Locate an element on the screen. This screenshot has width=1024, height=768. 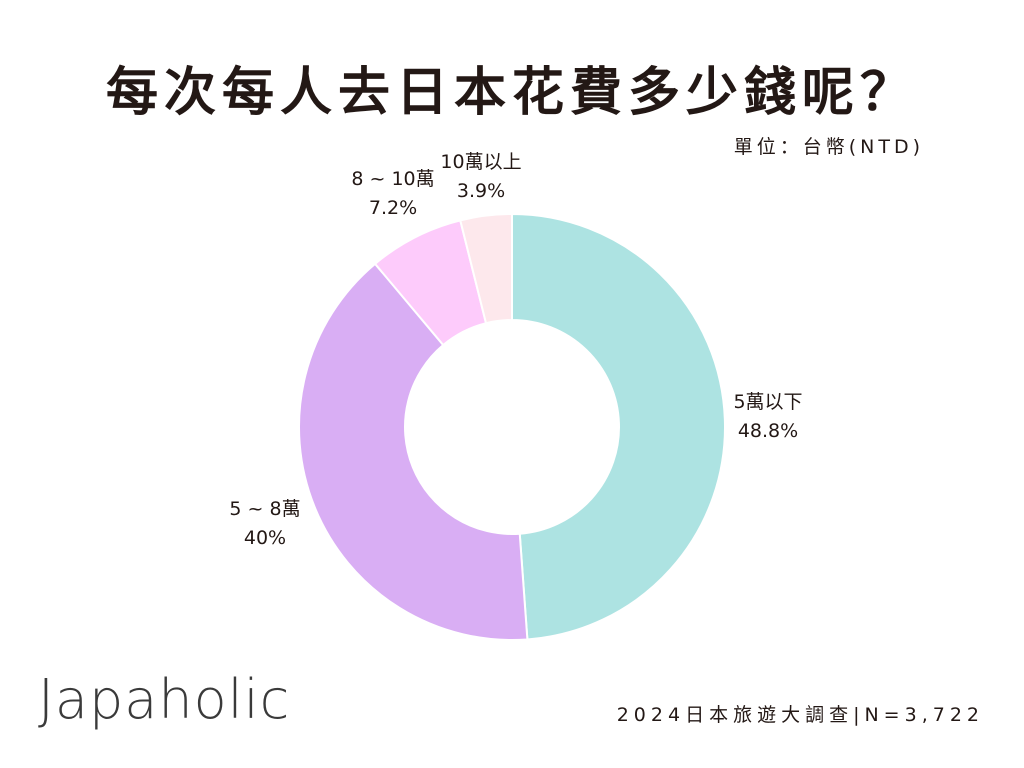
slice-category-label-3: 8 ~ 10萬 is located at coordinates (392, 179).